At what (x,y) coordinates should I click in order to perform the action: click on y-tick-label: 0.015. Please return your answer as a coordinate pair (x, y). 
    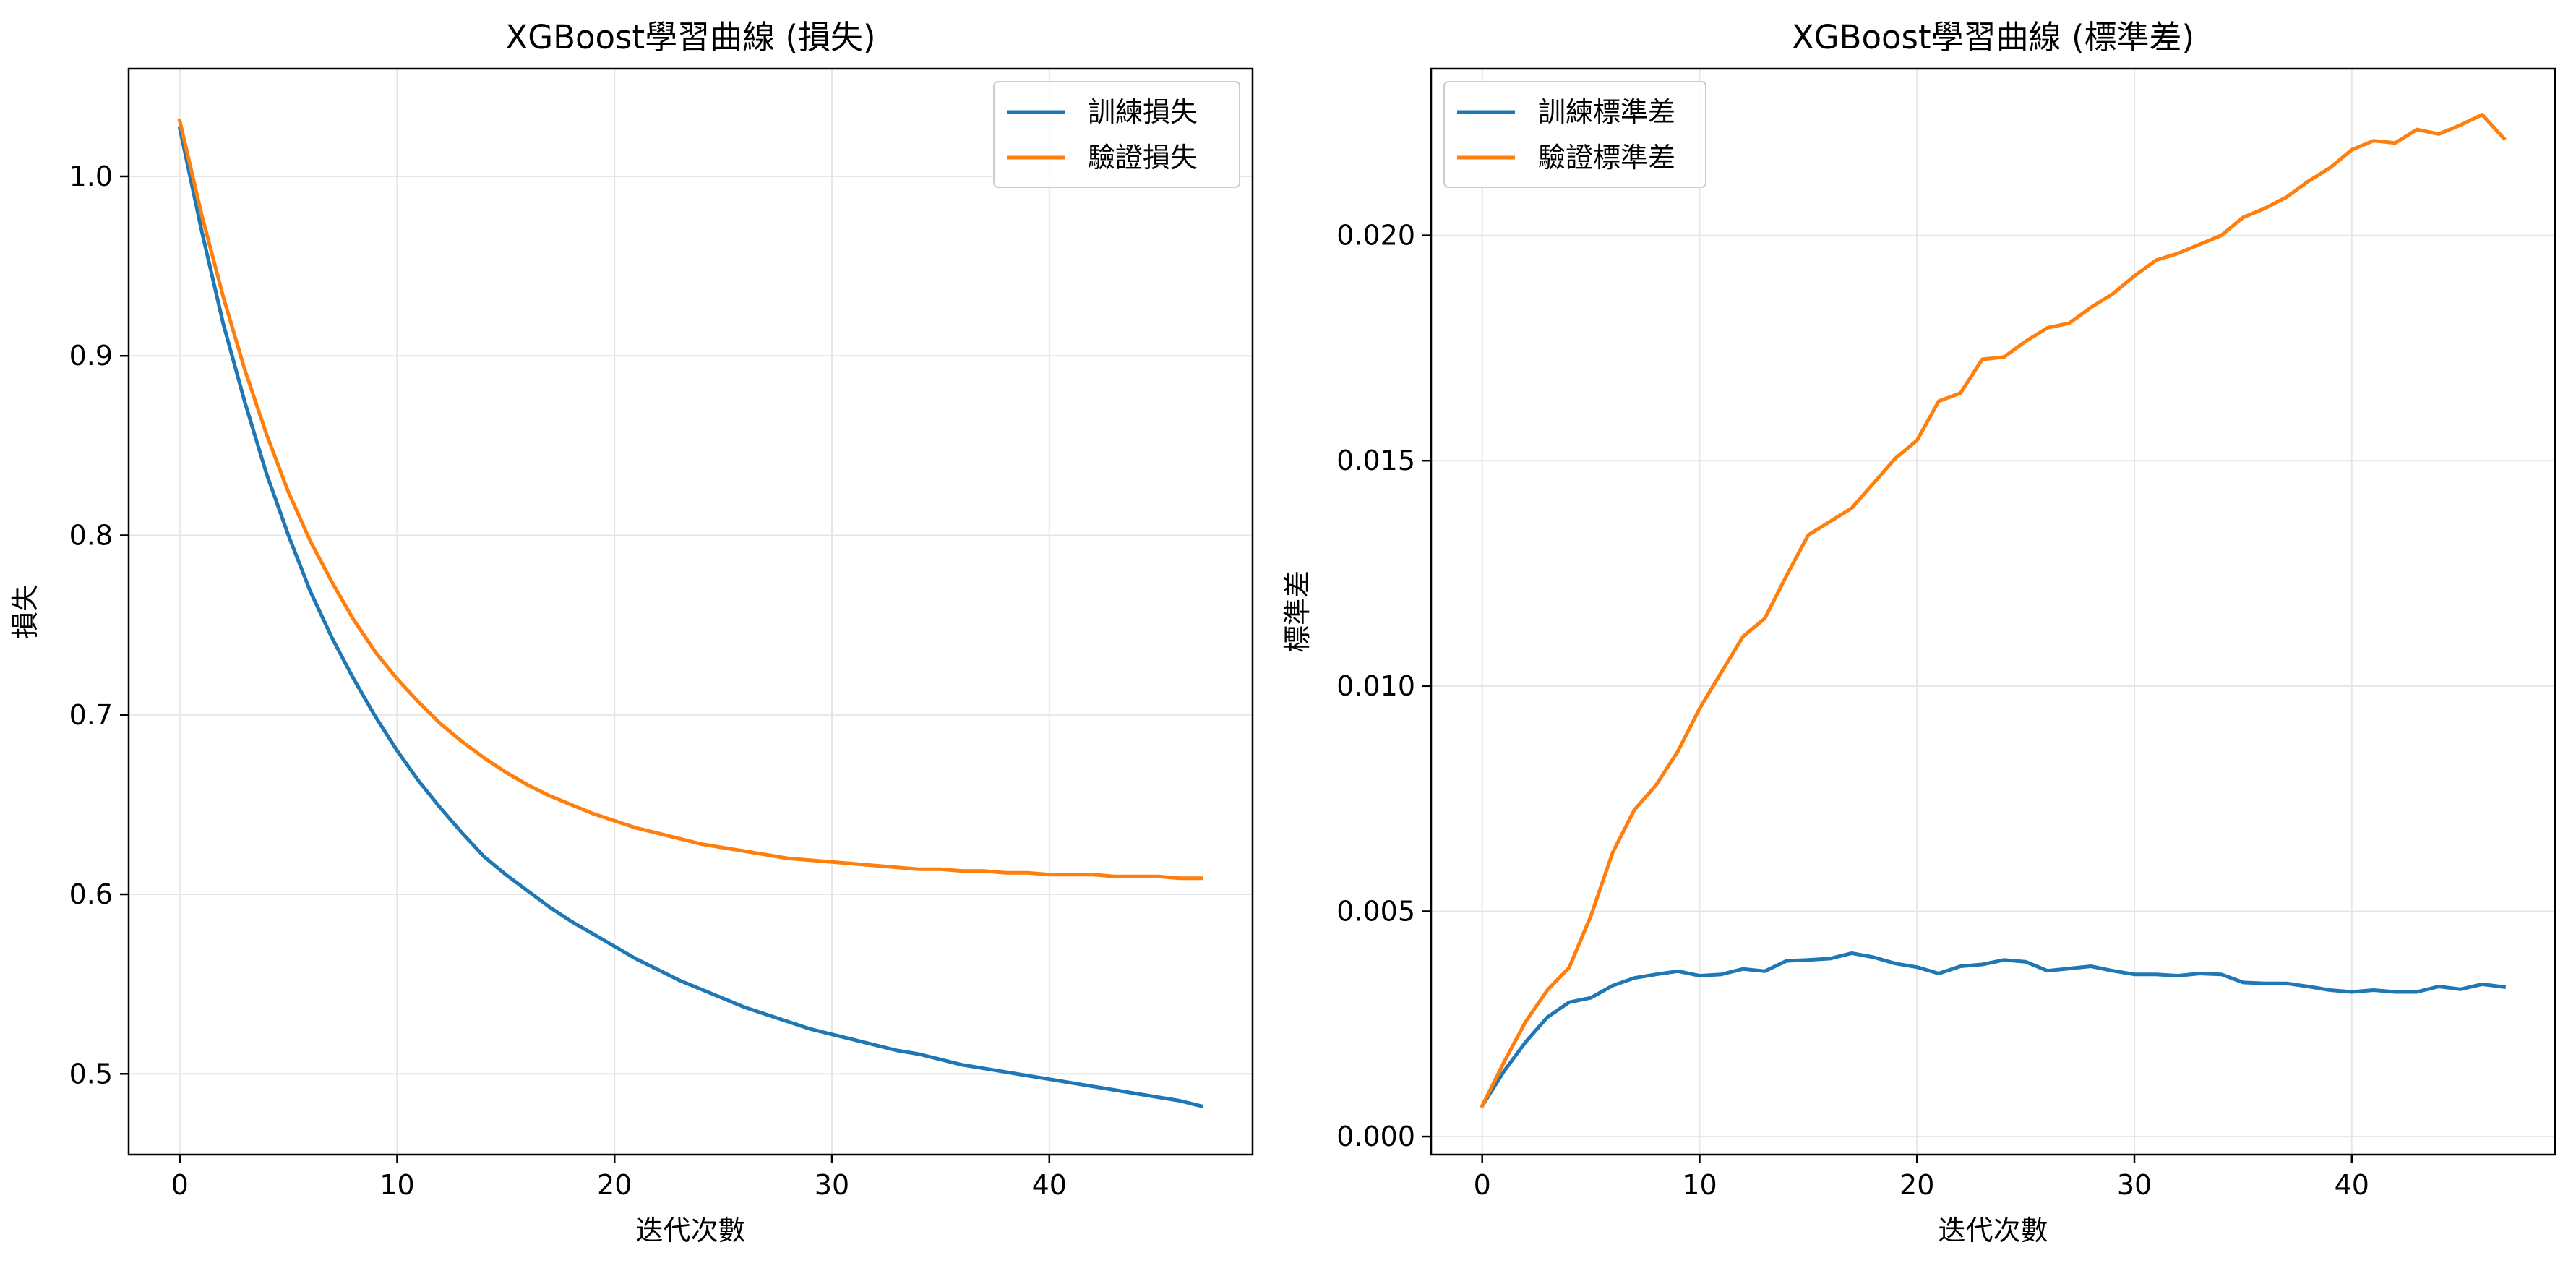
    Looking at the image, I should click on (1376, 460).